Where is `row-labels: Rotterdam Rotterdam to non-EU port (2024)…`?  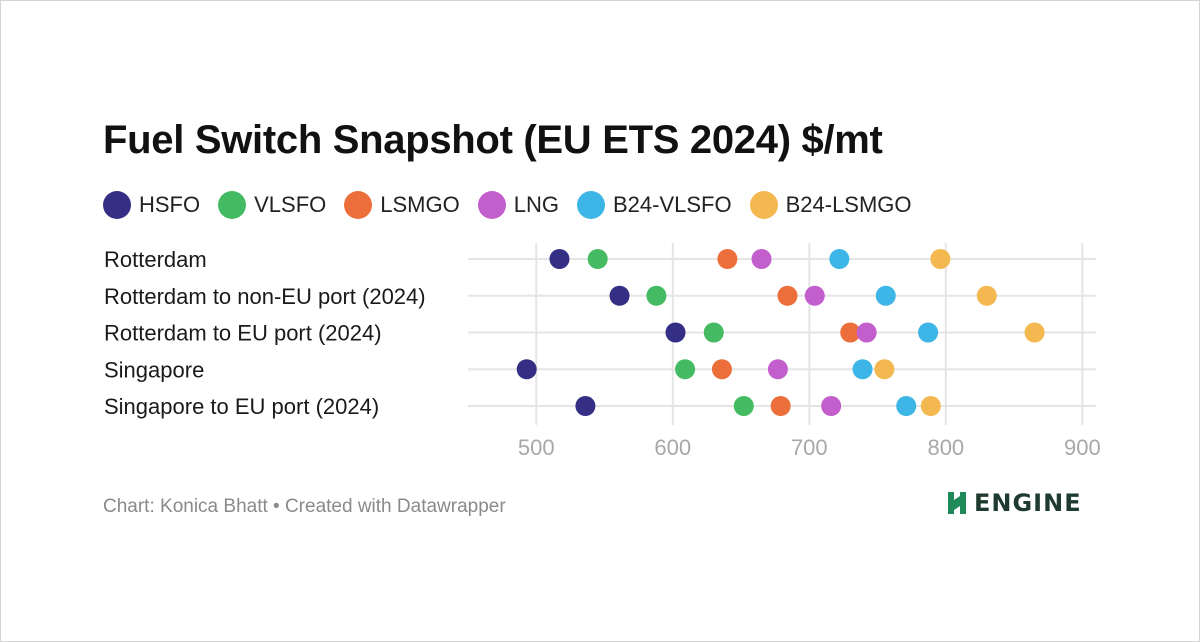 row-labels: Rotterdam Rotterdam to non-EU port (2024)… is located at coordinates (265, 333).